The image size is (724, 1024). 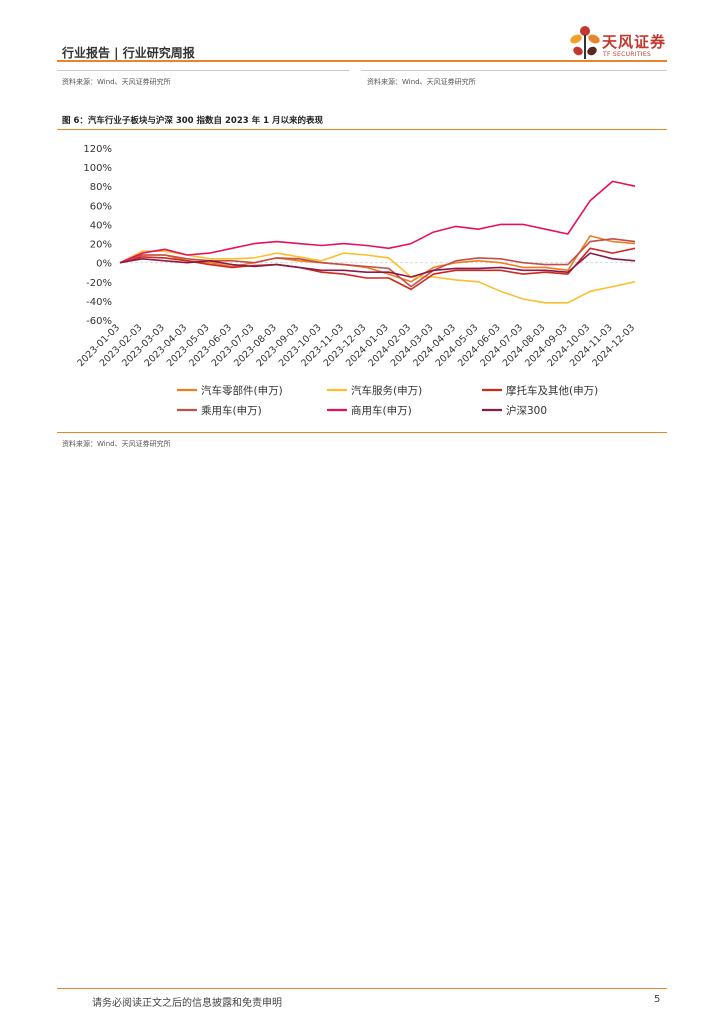 I want to click on figure-rule-top, so click(x=362, y=129).